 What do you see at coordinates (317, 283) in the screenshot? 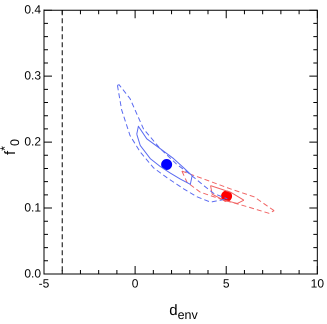
I see `x-tick-label: 10` at bounding box center [317, 283].